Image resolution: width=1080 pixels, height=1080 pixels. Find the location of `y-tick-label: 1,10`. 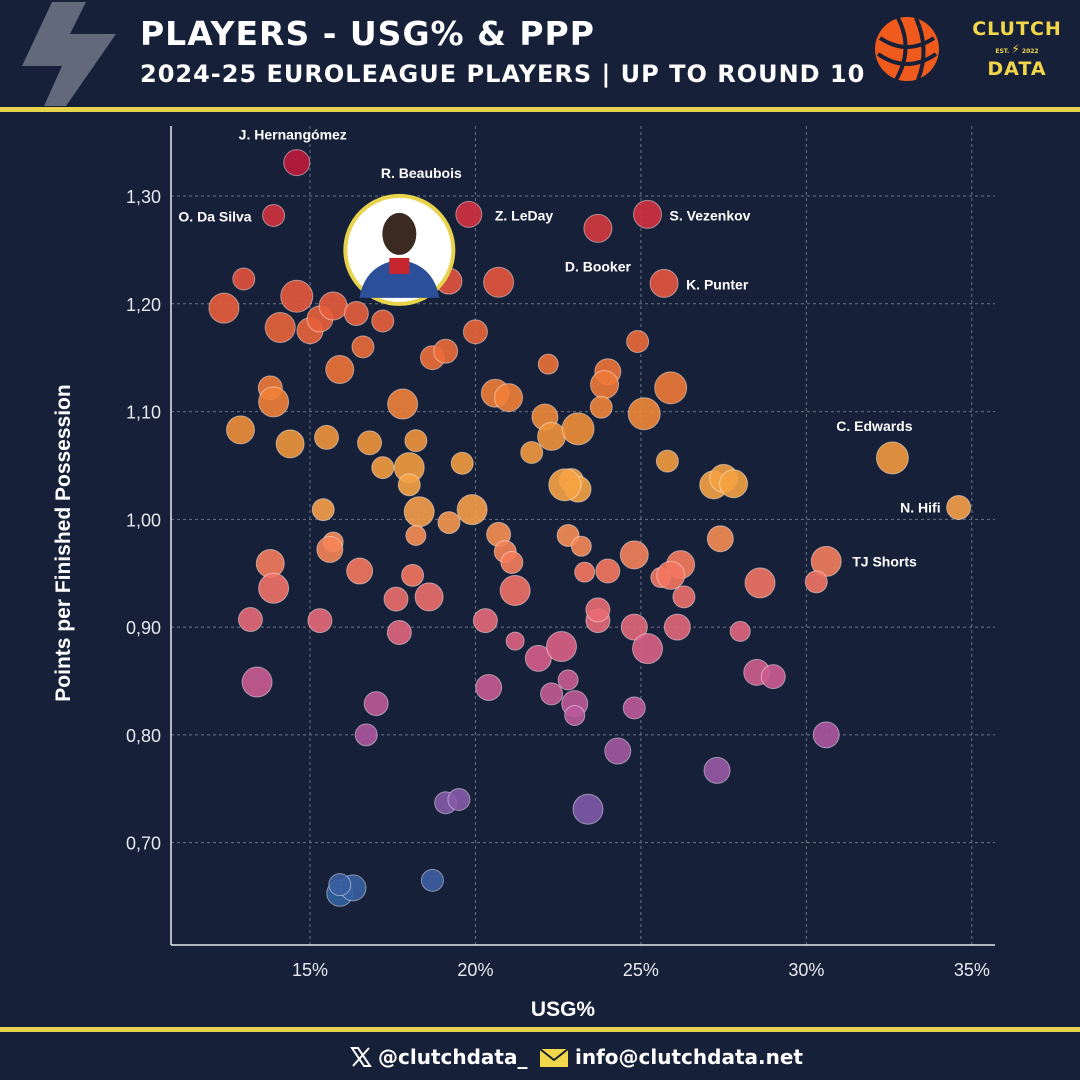

y-tick-label: 1,10 is located at coordinates (143, 413).